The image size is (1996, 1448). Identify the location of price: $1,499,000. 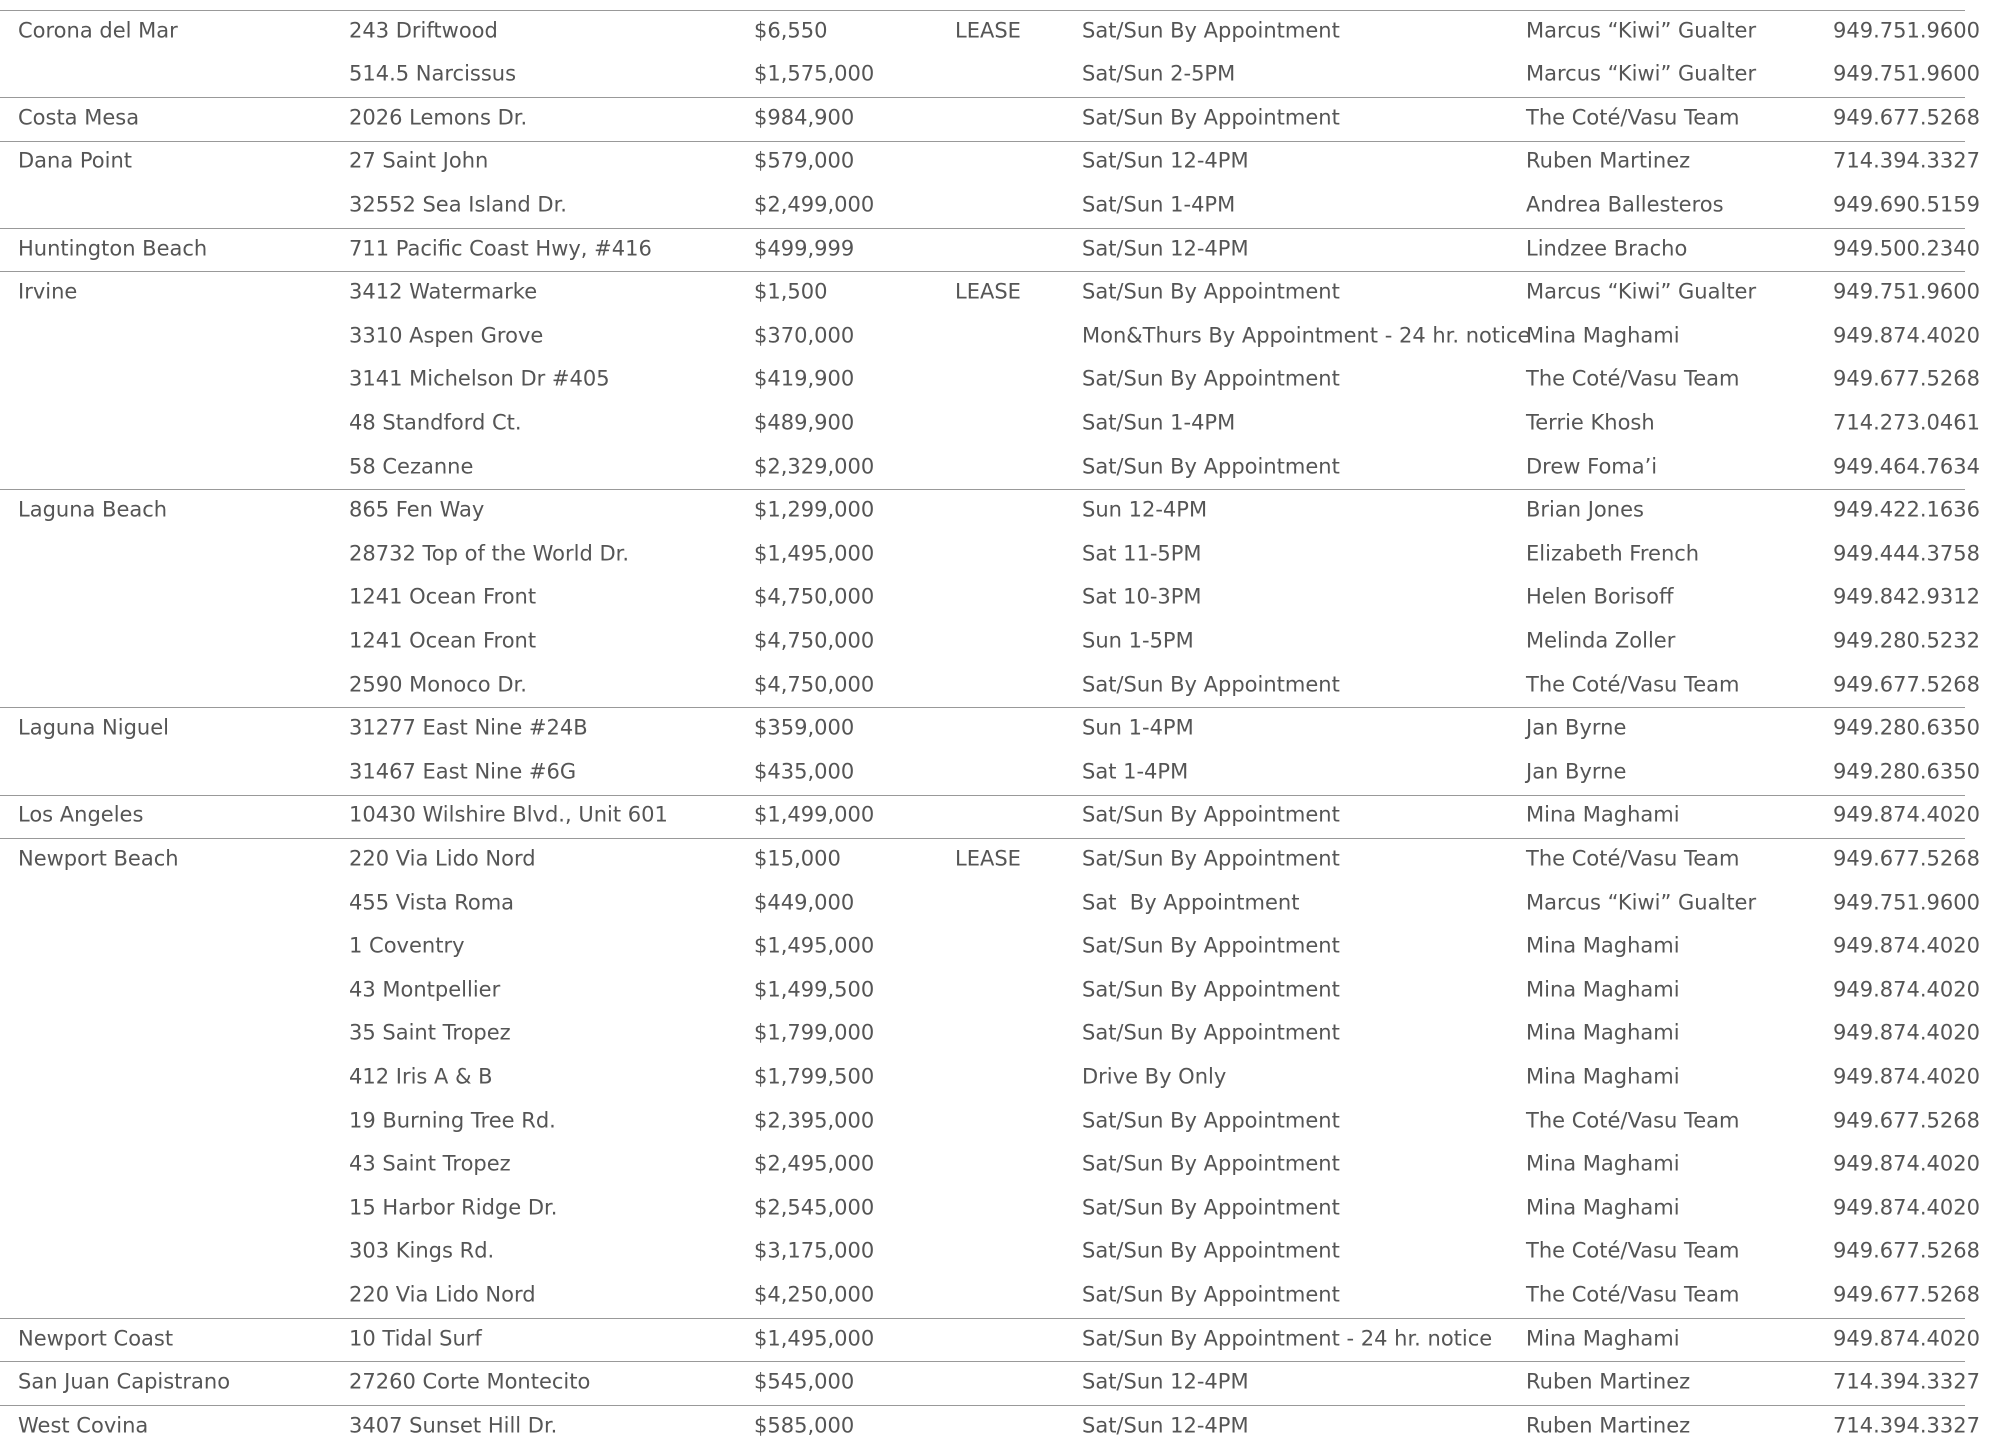
(814, 814).